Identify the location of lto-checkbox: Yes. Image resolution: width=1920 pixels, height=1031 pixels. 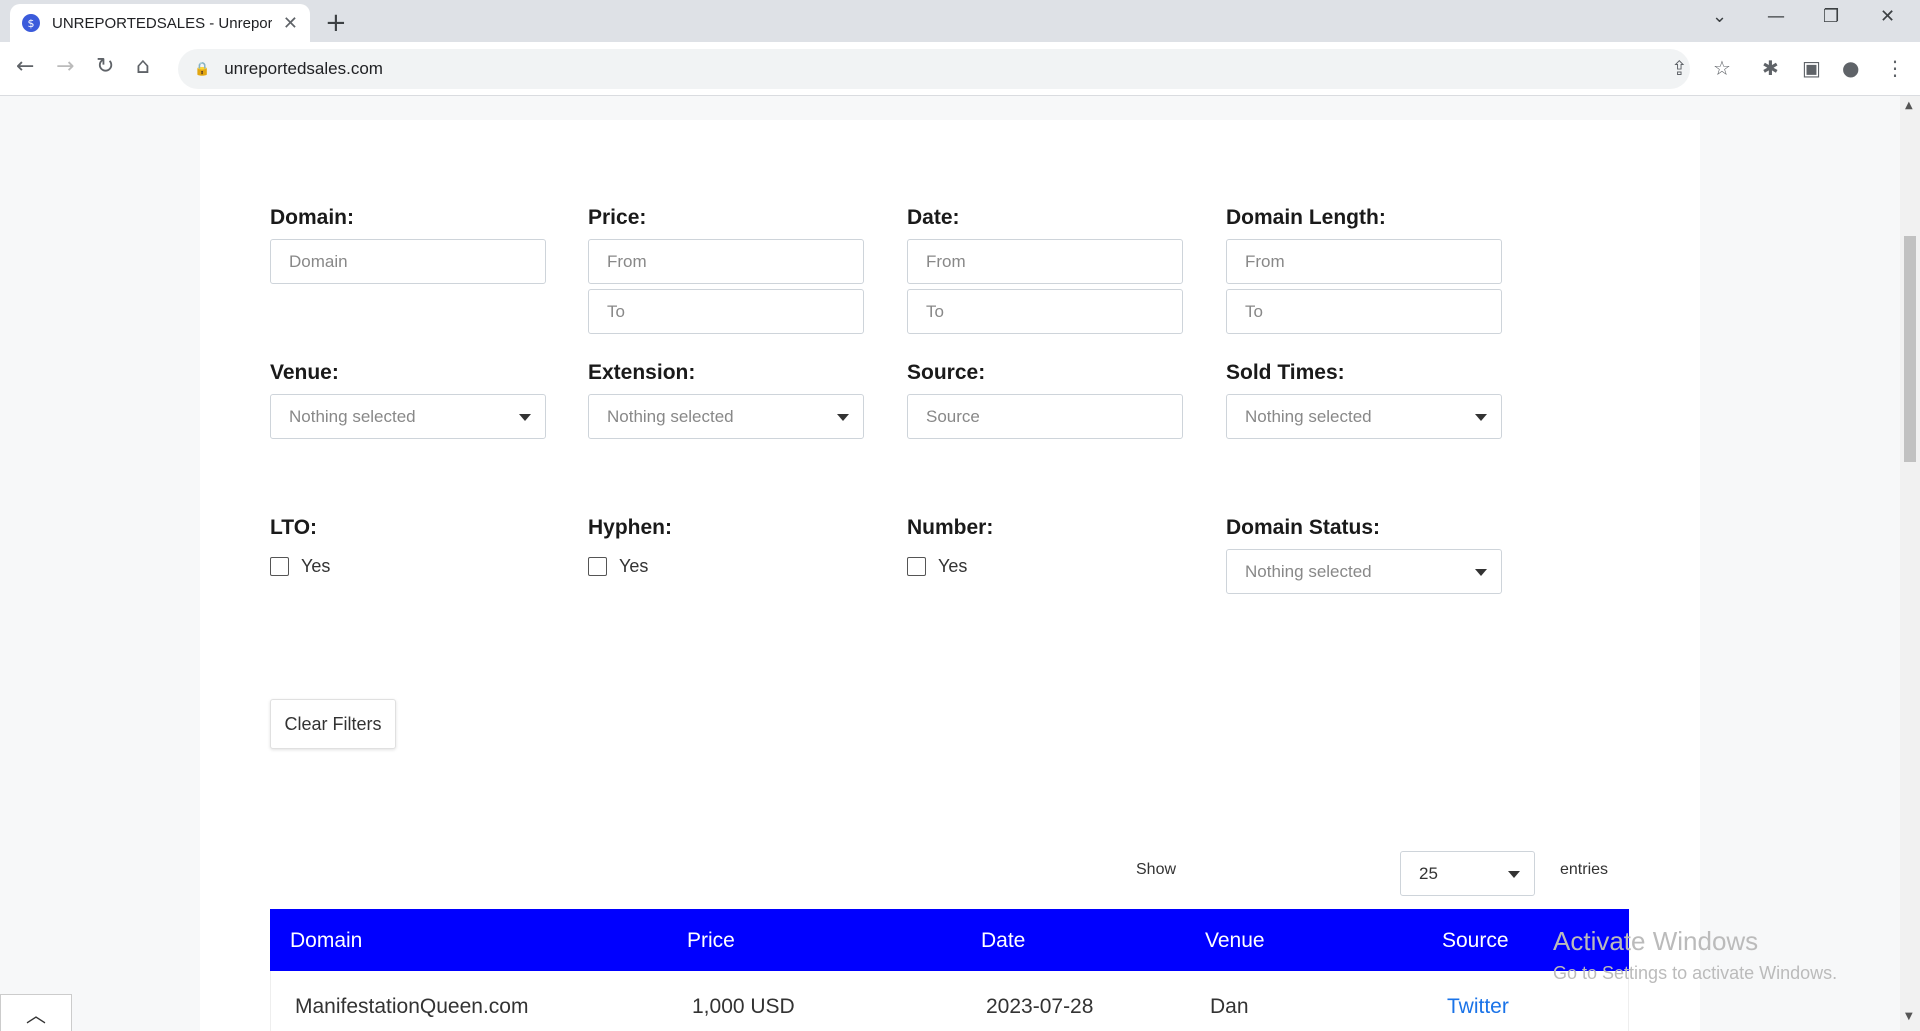
(300, 566).